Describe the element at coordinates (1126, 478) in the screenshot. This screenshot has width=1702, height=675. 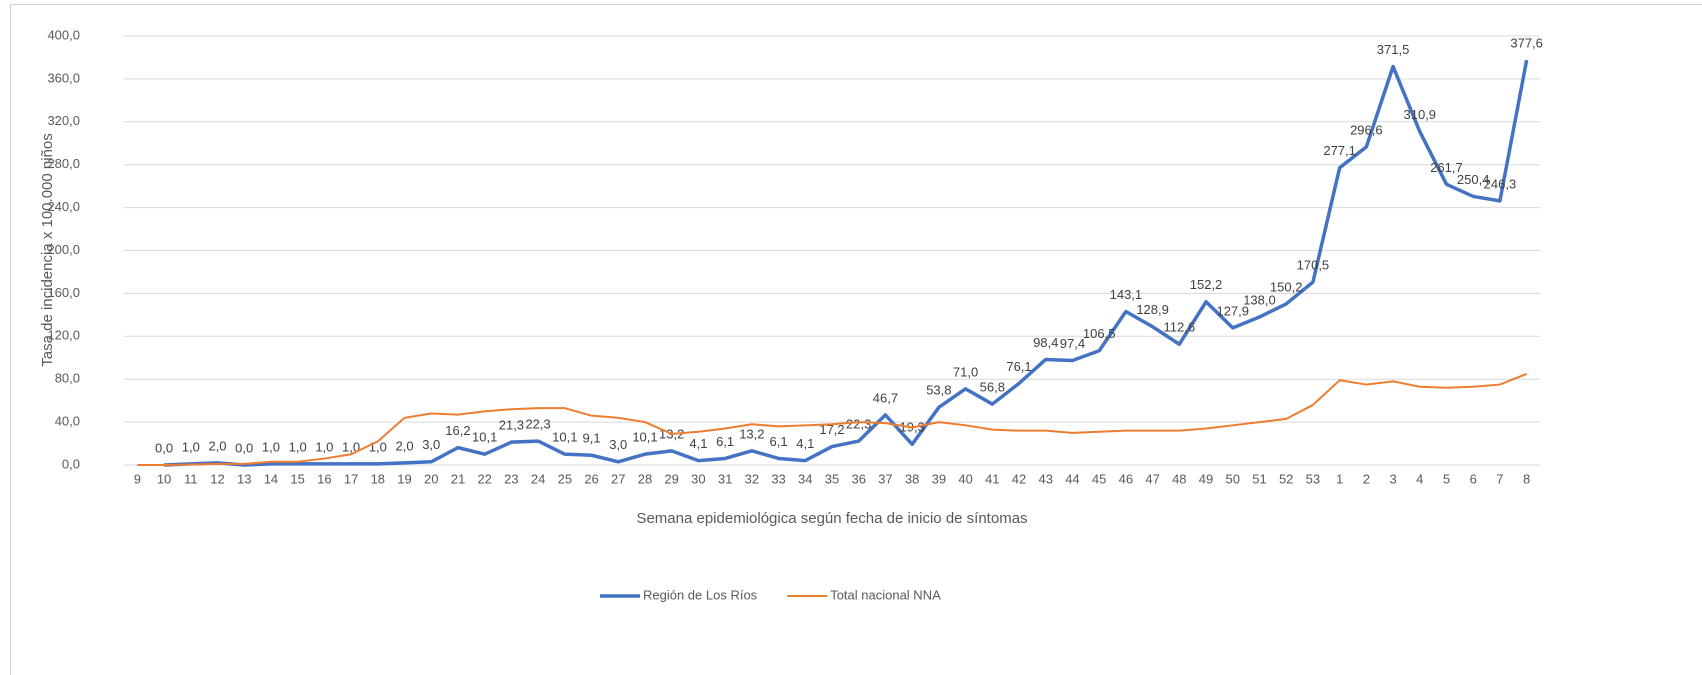
I see `x-tick-label: 46` at that location.